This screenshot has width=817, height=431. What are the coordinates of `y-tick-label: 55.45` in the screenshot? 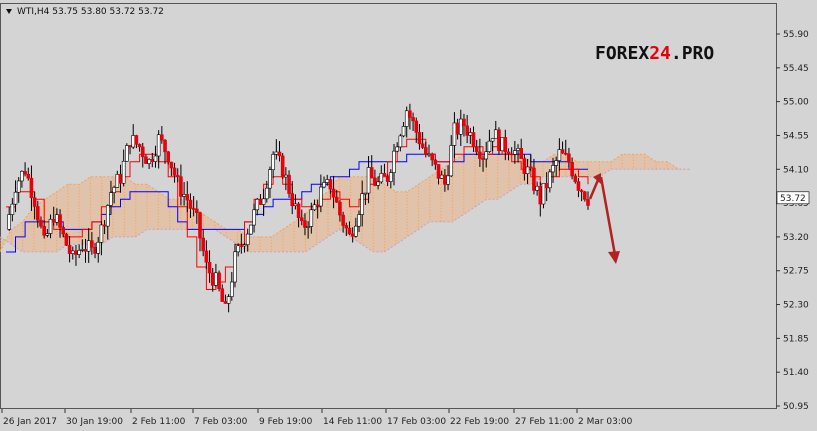 It's located at (796, 69).